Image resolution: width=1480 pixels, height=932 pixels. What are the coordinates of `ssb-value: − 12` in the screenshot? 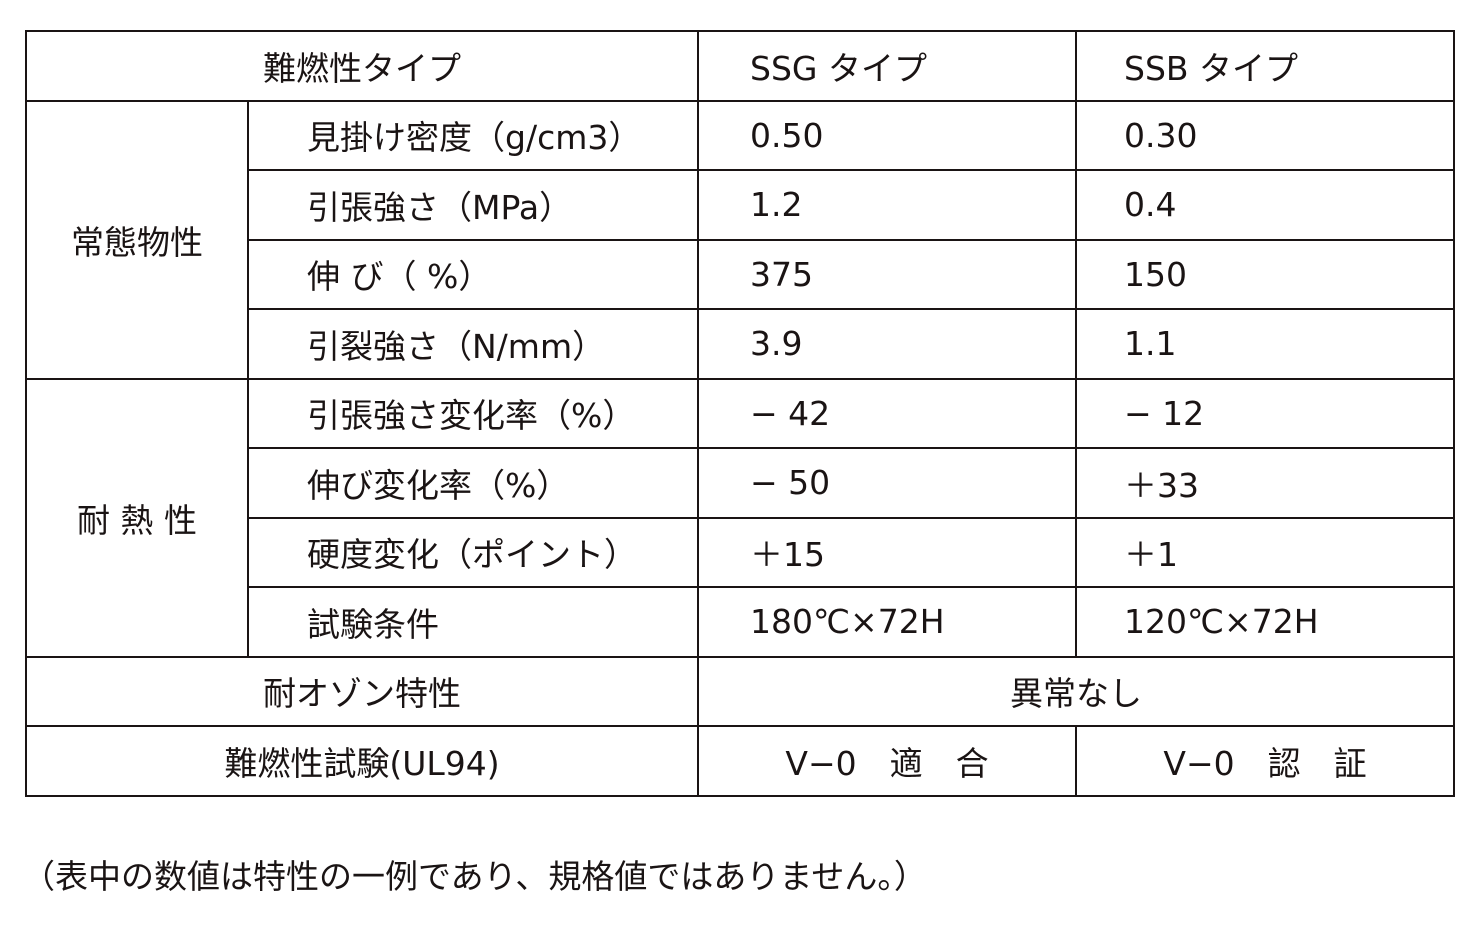 It's located at (1265, 413).